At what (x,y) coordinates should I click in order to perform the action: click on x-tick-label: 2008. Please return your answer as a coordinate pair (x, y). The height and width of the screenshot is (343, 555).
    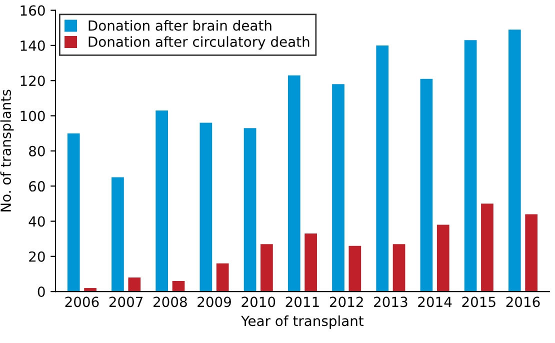
    Looking at the image, I should click on (170, 302).